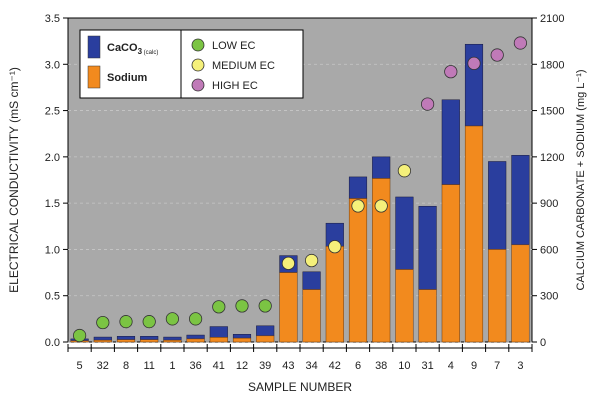 The image size is (597, 403). I want to click on legend-label-caco3: CaCO3 (calc), so click(132, 49).